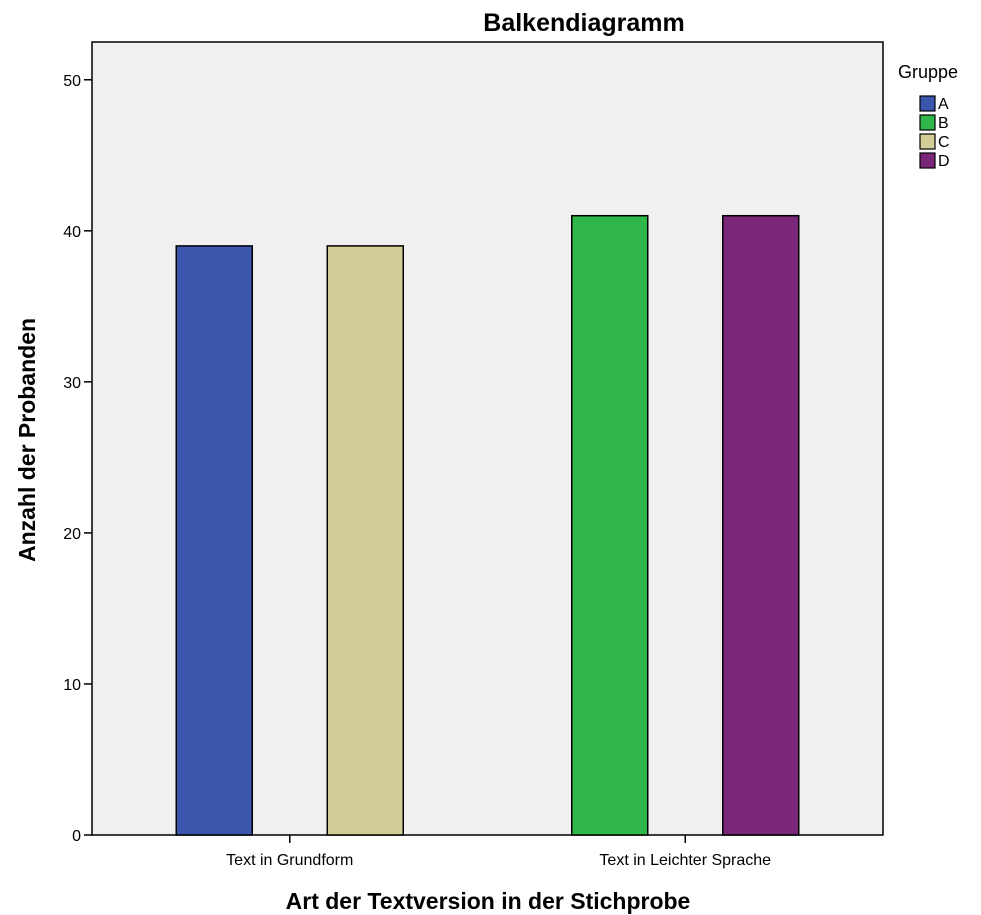 This screenshot has width=981, height=915. I want to click on x-tick-label: Text in Grundform, so click(289, 860).